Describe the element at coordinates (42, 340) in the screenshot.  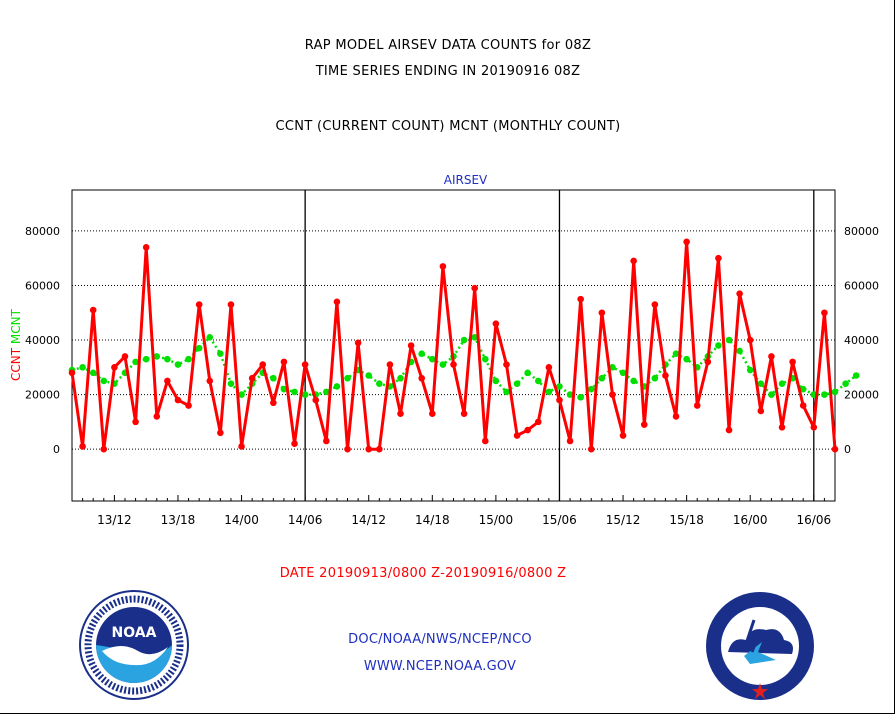
I see `y-tick-label-left: 40000` at that location.